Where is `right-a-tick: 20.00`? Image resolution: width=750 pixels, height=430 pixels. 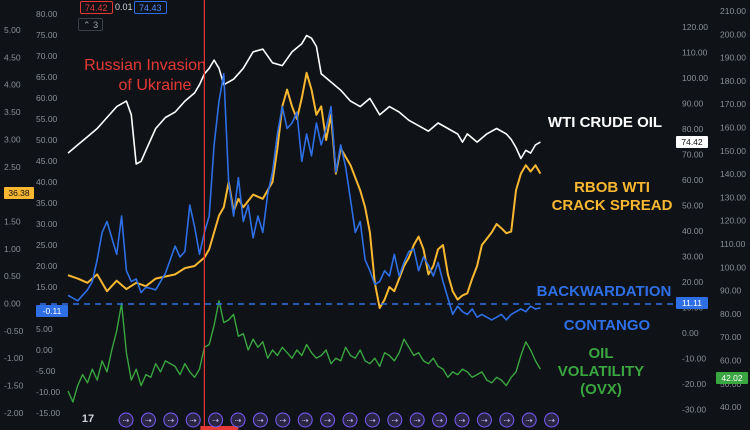
right-a-tick: 20.00 is located at coordinates (693, 282).